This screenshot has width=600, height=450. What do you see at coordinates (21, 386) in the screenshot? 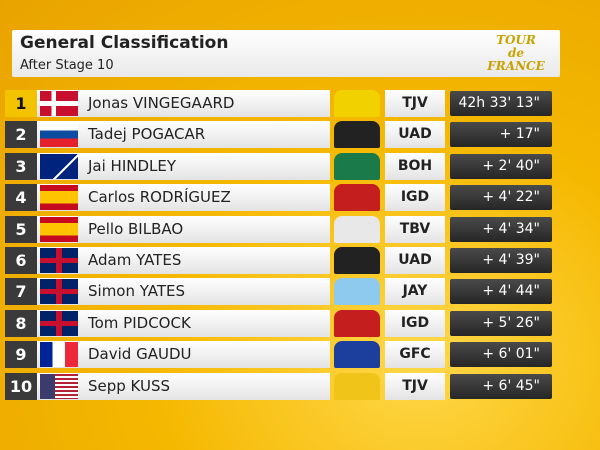
I see `rank: 10` at bounding box center [21, 386].